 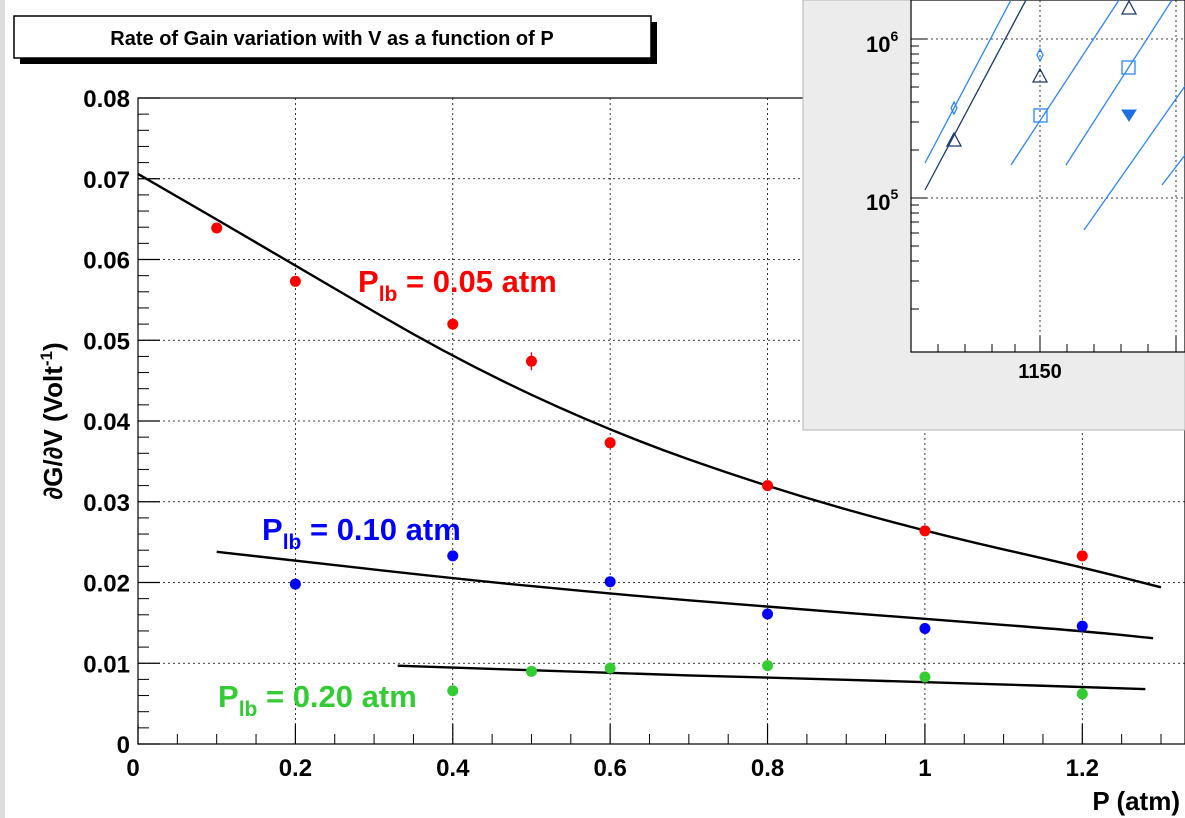 I want to click on inset-ticks, so click(x=1044, y=195).